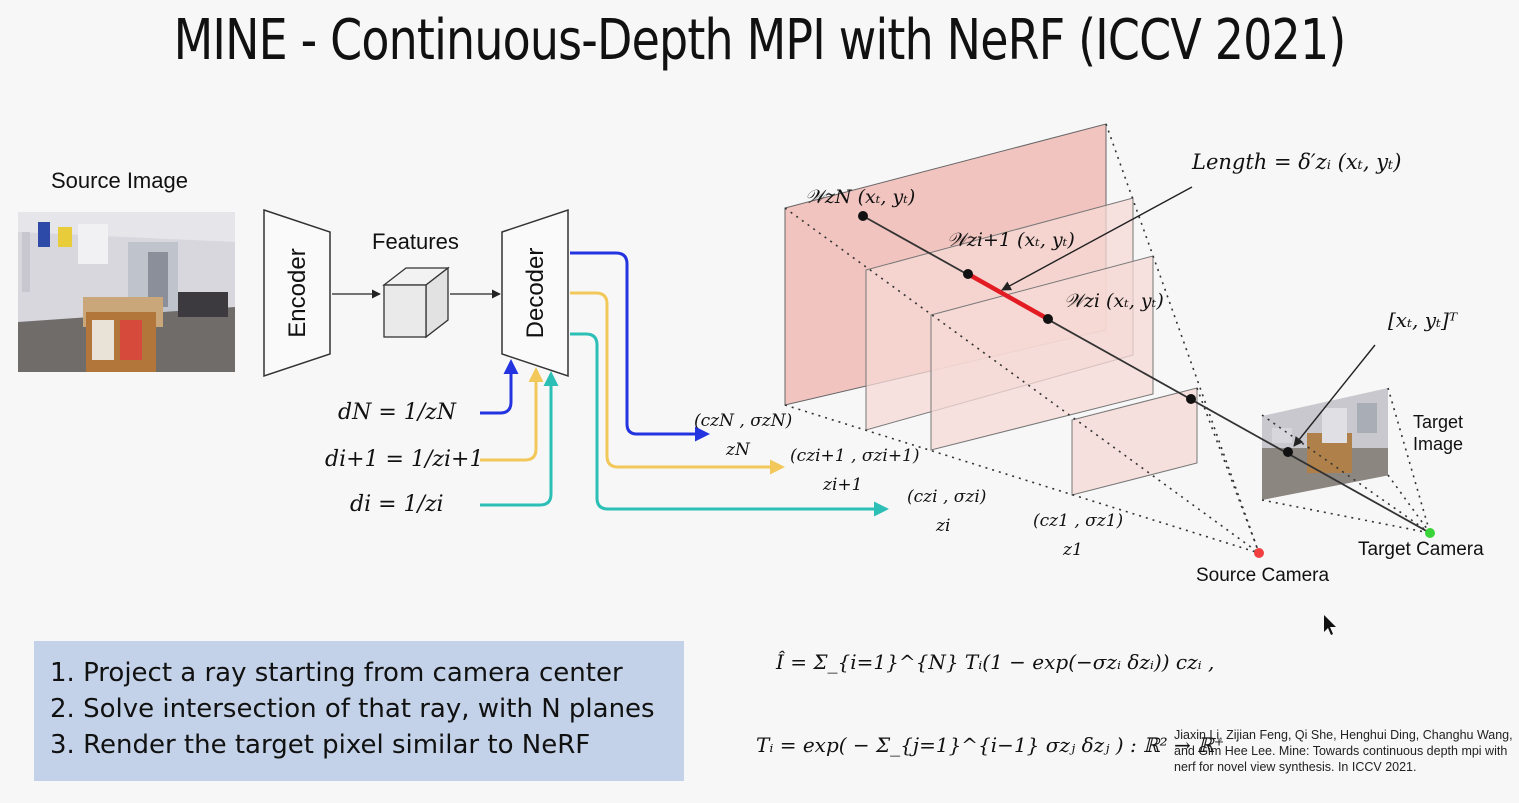 This screenshot has width=1519, height=803. I want to click on out-i-label: (czi , σzi), so click(947, 497).